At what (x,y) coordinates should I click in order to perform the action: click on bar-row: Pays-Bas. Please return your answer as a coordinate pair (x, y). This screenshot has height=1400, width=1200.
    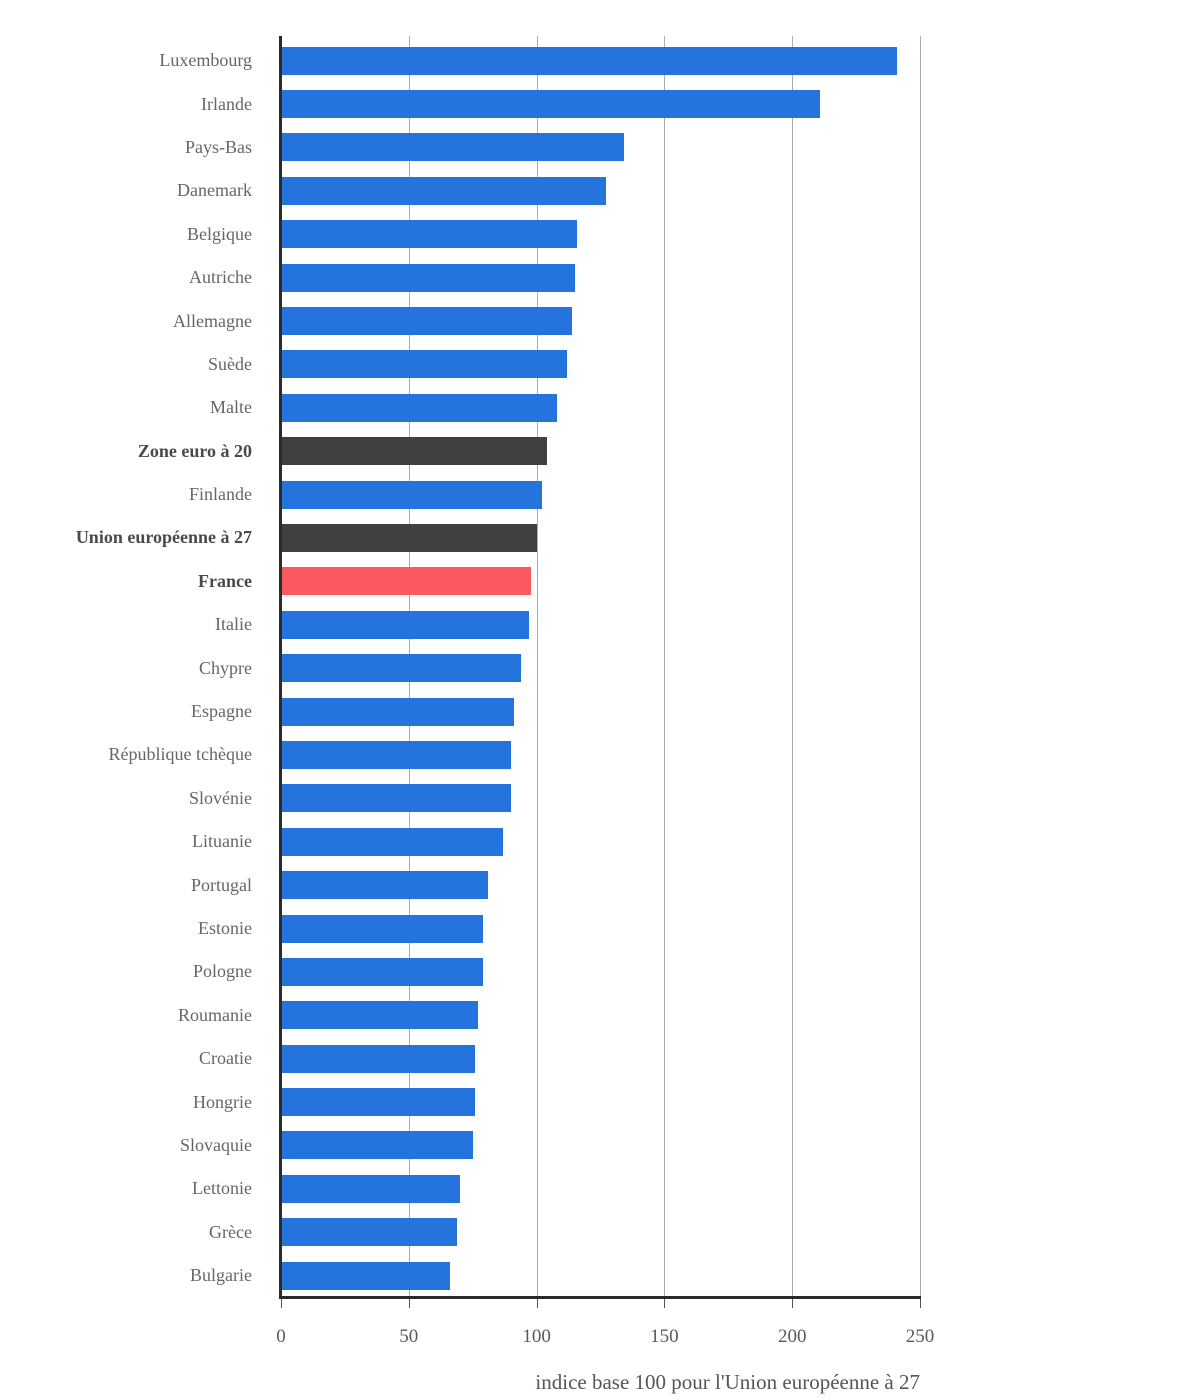
    Looking at the image, I should click on (460, 147).